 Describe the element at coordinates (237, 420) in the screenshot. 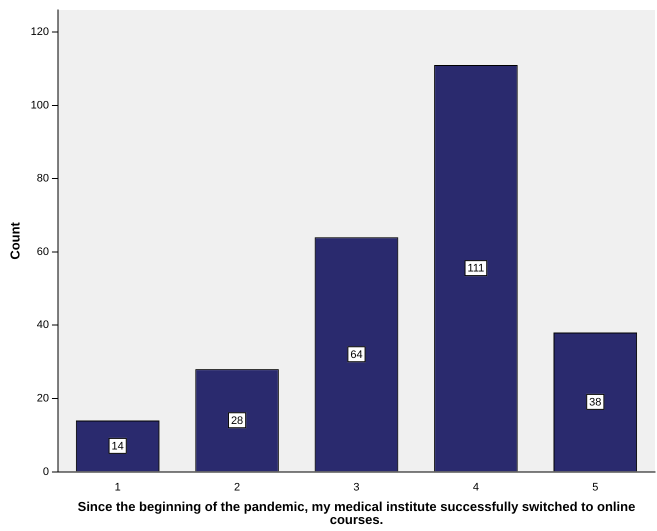

I see `data-label: 28` at that location.